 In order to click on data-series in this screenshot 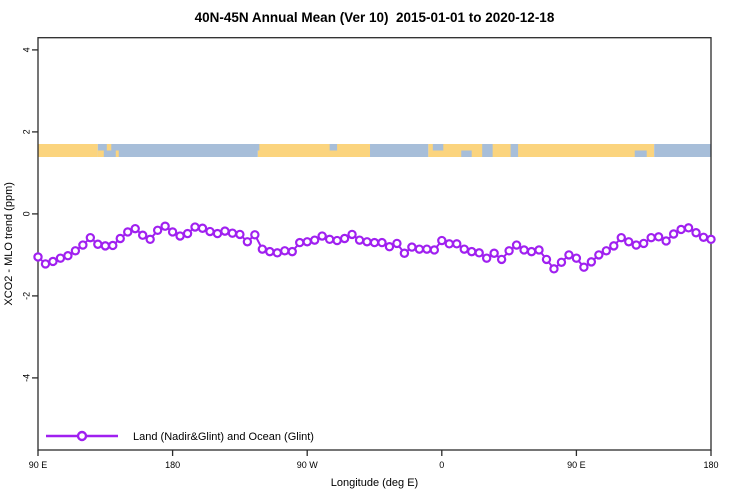, I will do `click(374, 247)`.